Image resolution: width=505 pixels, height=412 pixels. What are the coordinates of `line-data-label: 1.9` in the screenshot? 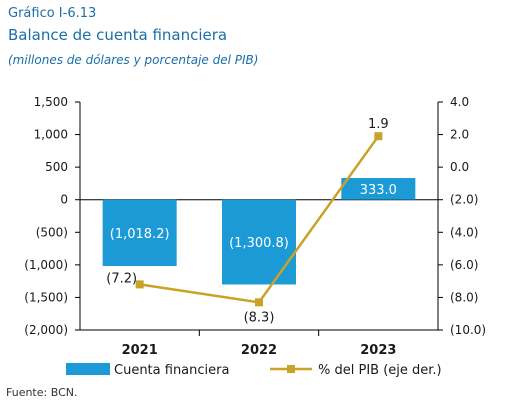 It's located at (378, 124).